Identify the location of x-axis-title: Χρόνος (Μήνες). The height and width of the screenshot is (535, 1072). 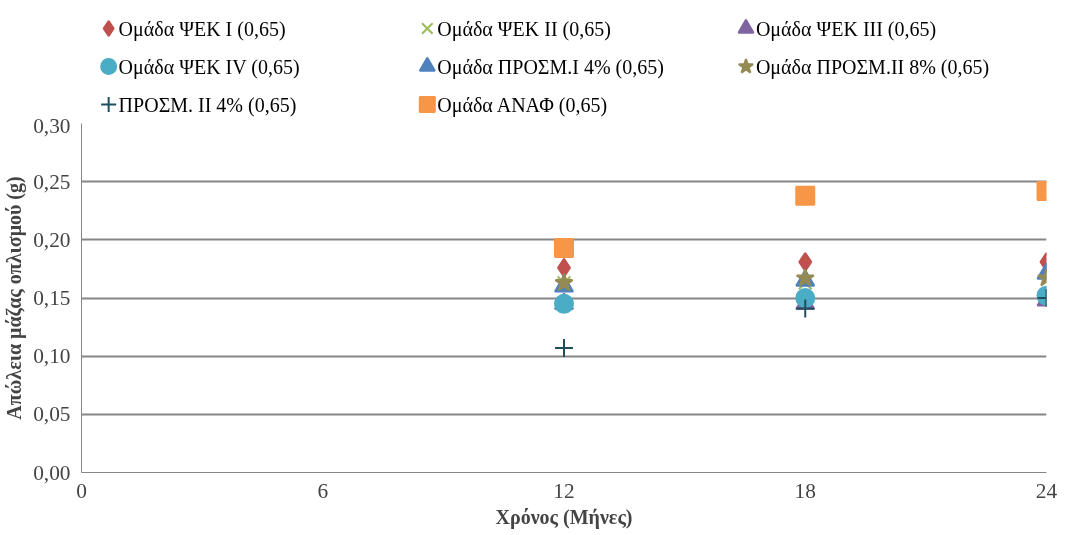
(564, 517).